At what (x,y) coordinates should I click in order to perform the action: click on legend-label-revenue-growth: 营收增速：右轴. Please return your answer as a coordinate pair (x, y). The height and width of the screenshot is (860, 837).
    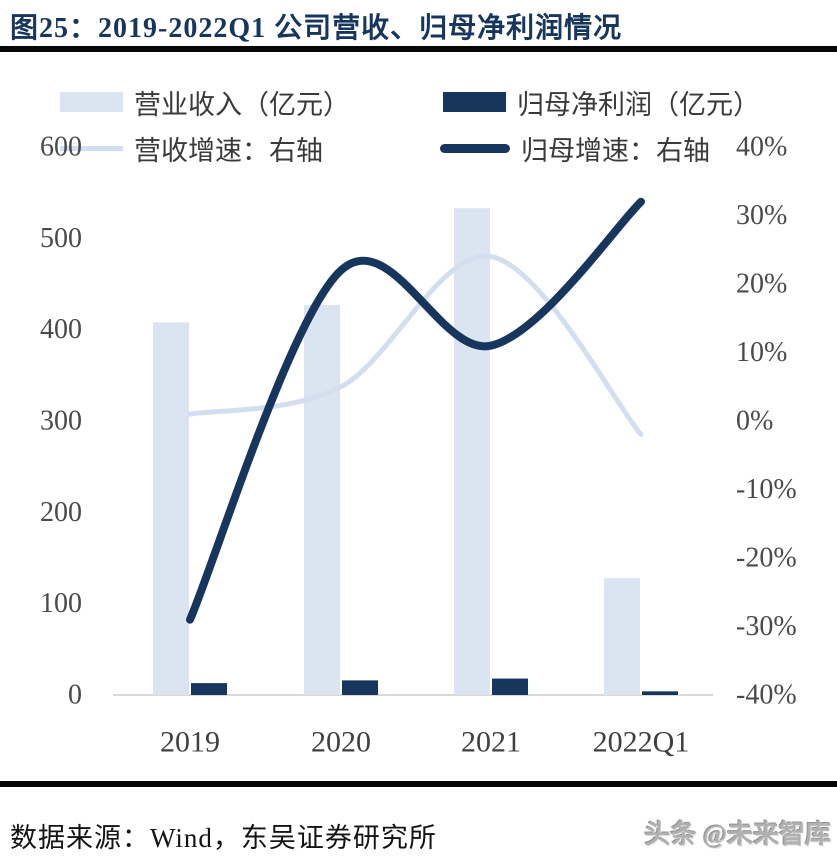
    Looking at the image, I should click on (228, 150).